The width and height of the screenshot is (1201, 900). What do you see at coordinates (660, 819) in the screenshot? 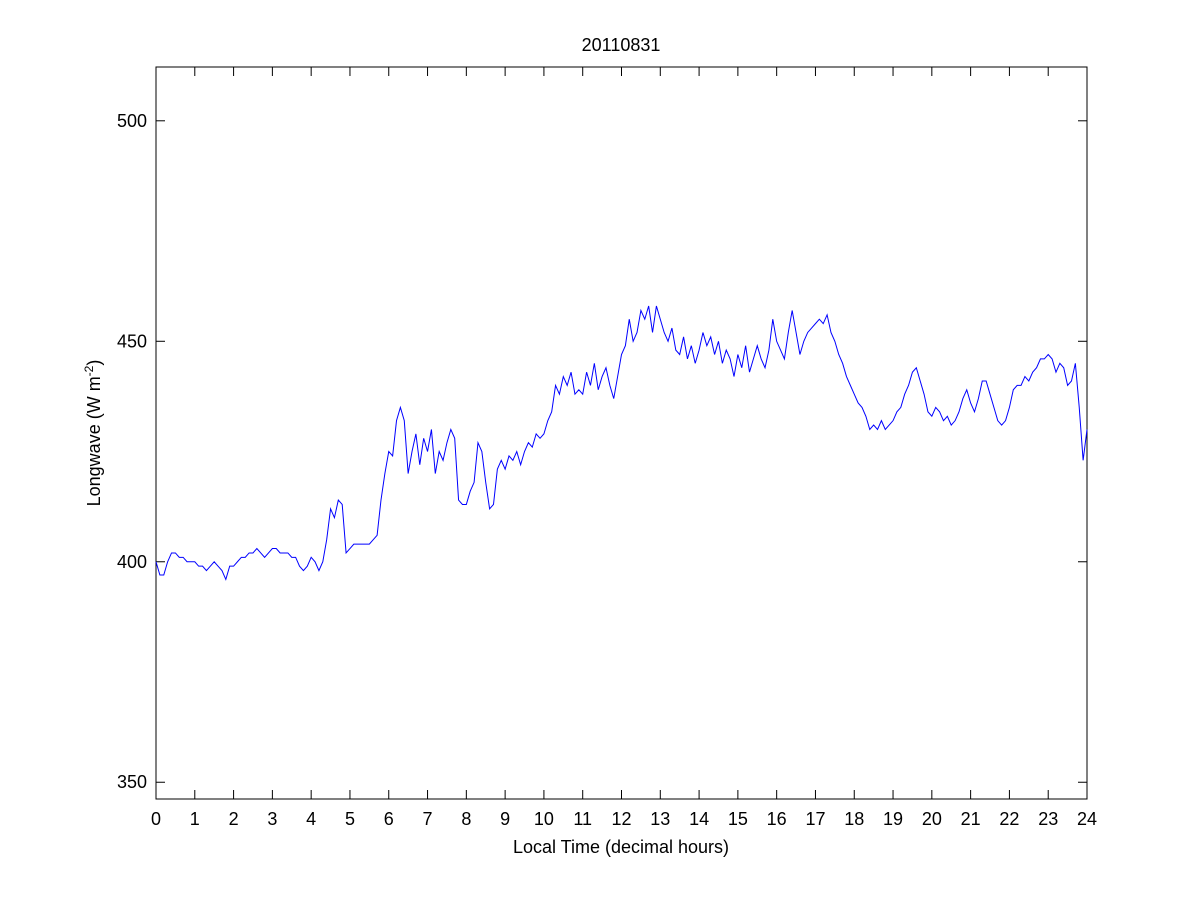
I see `x-tick-label: 13` at bounding box center [660, 819].